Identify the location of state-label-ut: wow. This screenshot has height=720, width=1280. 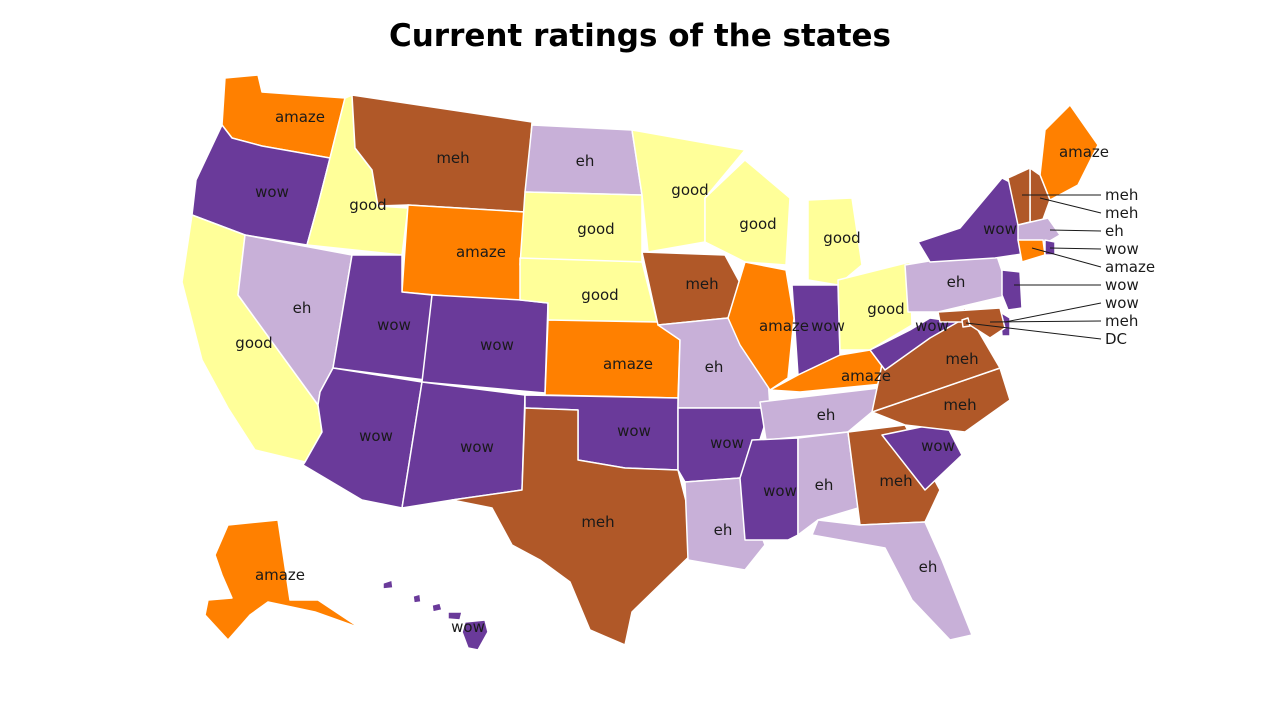
(394, 325).